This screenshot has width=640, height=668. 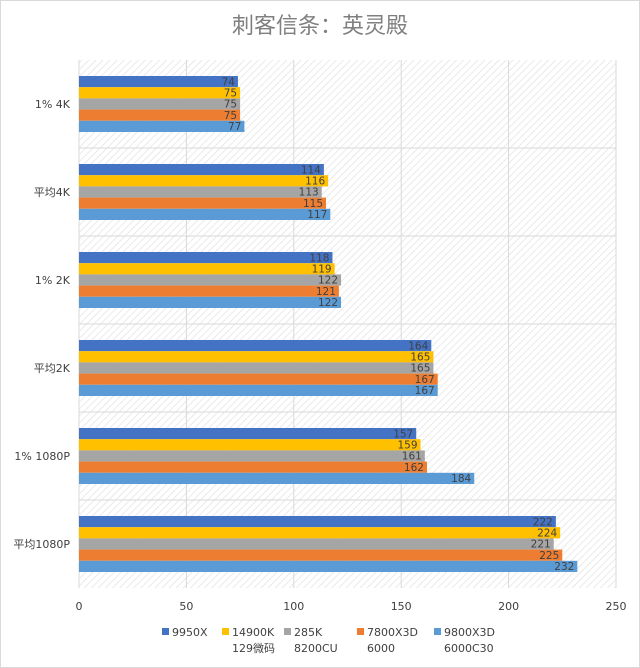 What do you see at coordinates (230, 105) in the screenshot?
I see `data-label-s2-c0: 75` at bounding box center [230, 105].